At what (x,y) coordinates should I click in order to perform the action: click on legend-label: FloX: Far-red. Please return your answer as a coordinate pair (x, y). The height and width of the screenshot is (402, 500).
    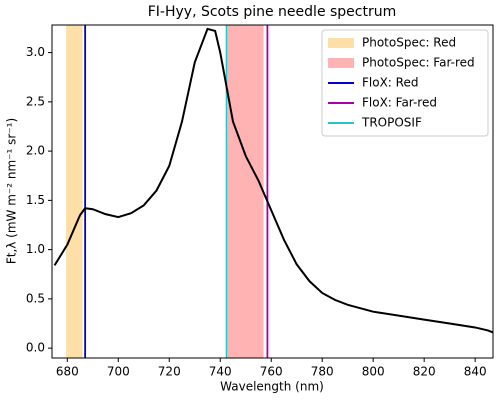
    Looking at the image, I should click on (399, 103).